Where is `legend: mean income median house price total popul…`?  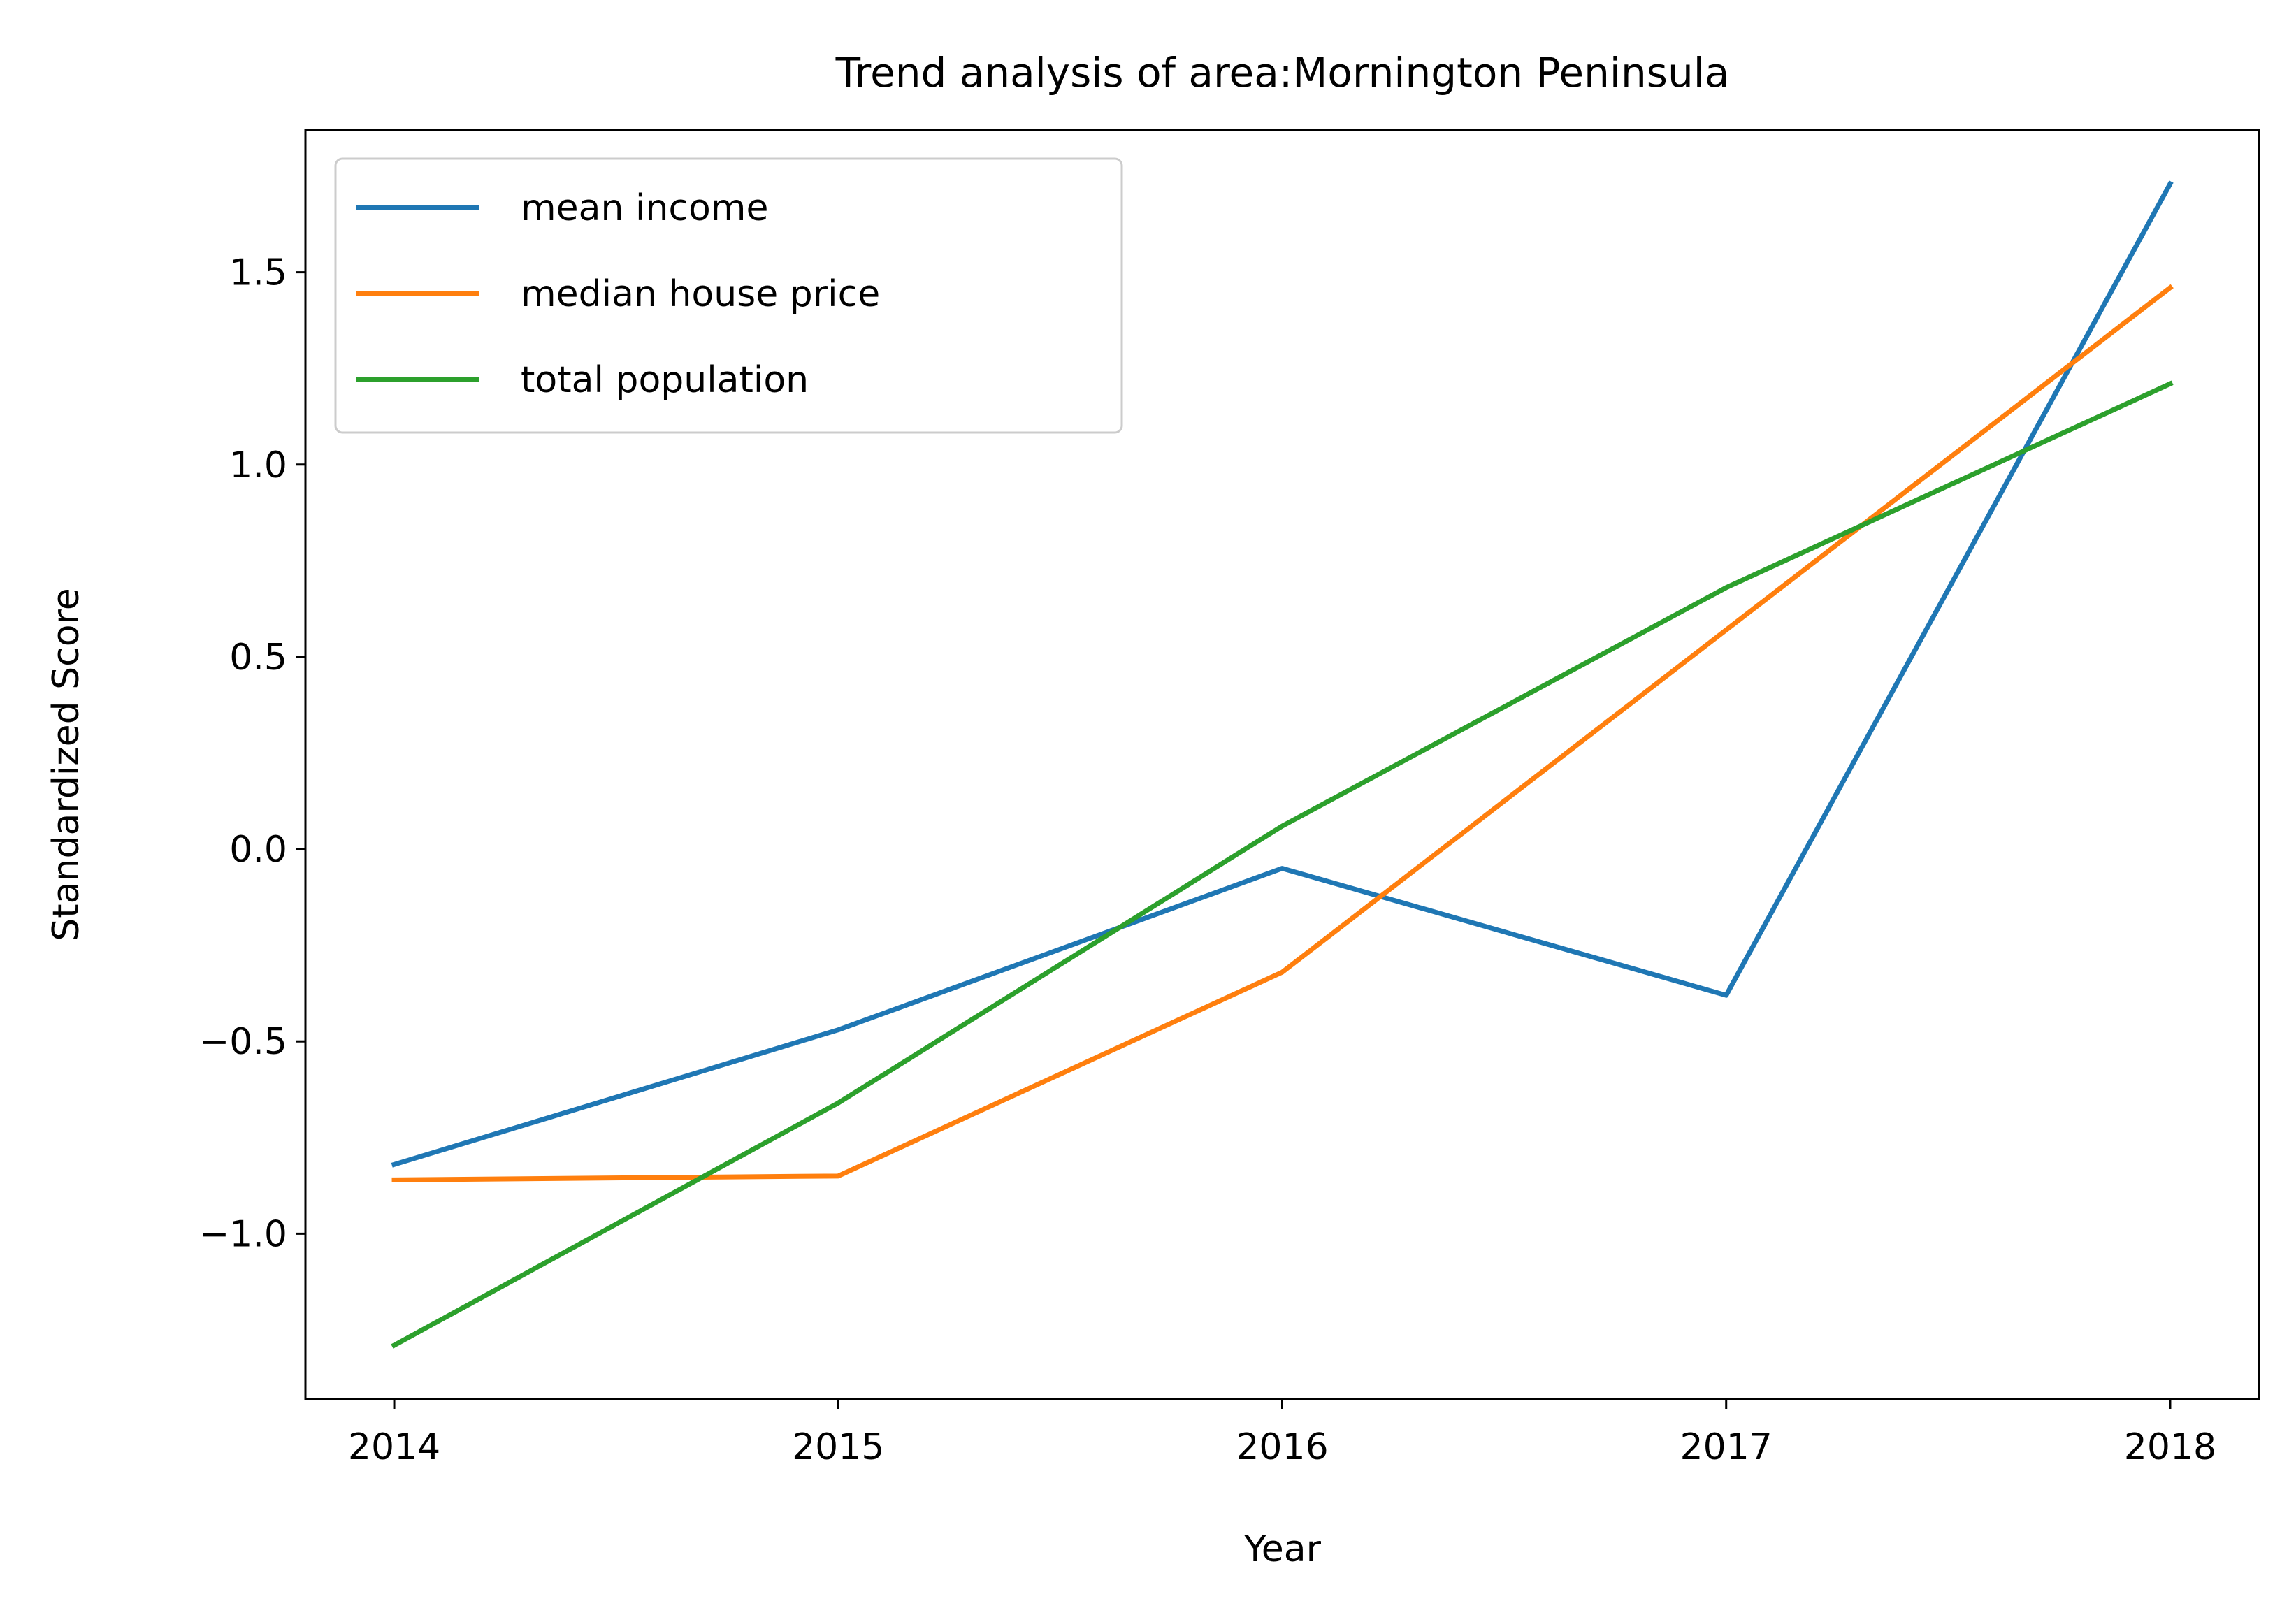
legend: mean income median house price total popul… is located at coordinates (728, 295).